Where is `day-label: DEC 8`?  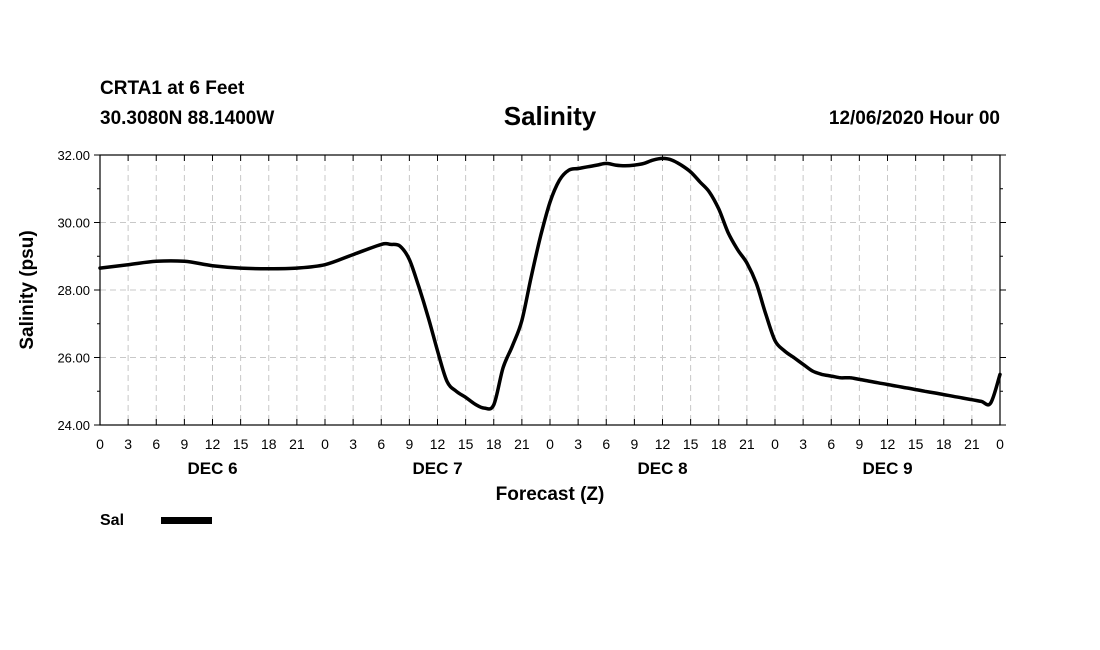 day-label: DEC 8 is located at coordinates (662, 468).